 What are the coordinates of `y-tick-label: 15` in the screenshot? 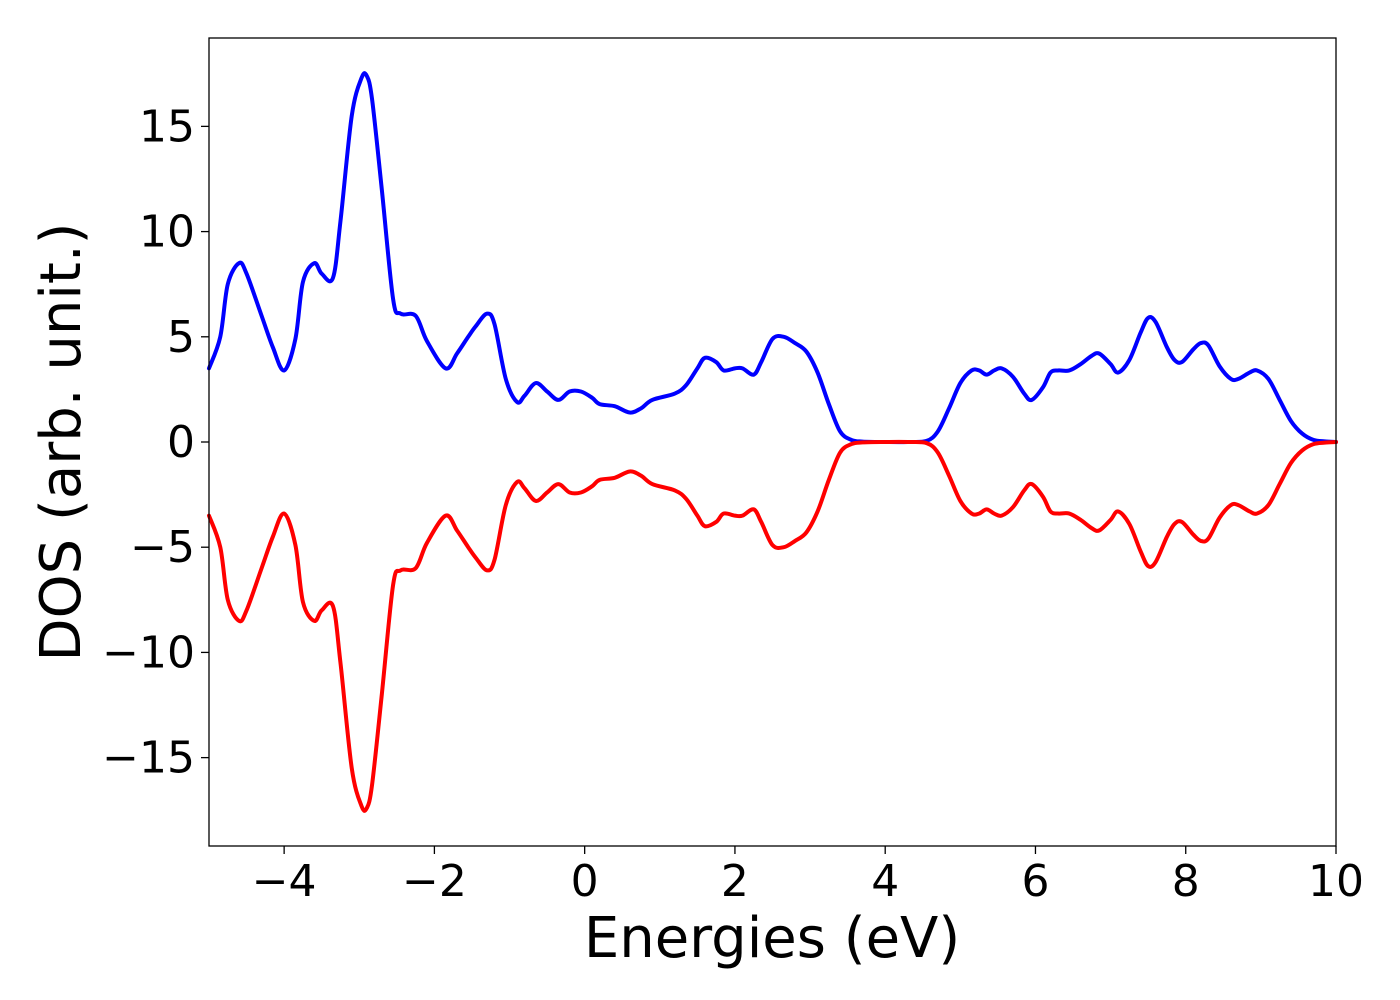 It's located at (167, 126).